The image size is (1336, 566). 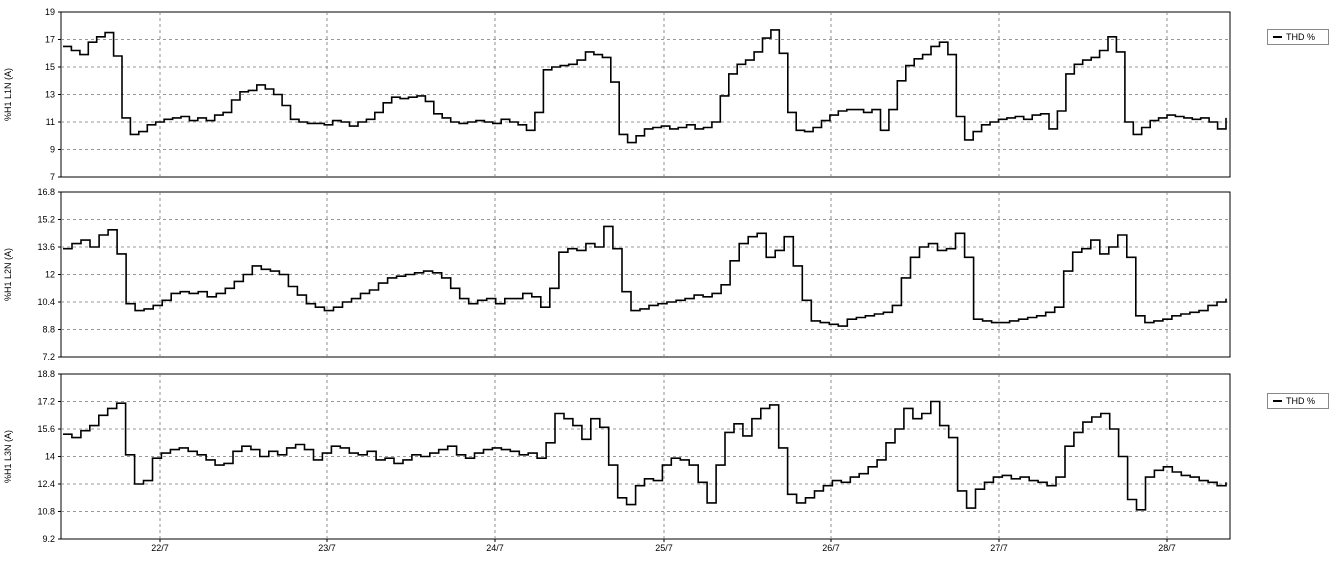 I want to click on y-tick-label: 14, so click(x=50, y=457).